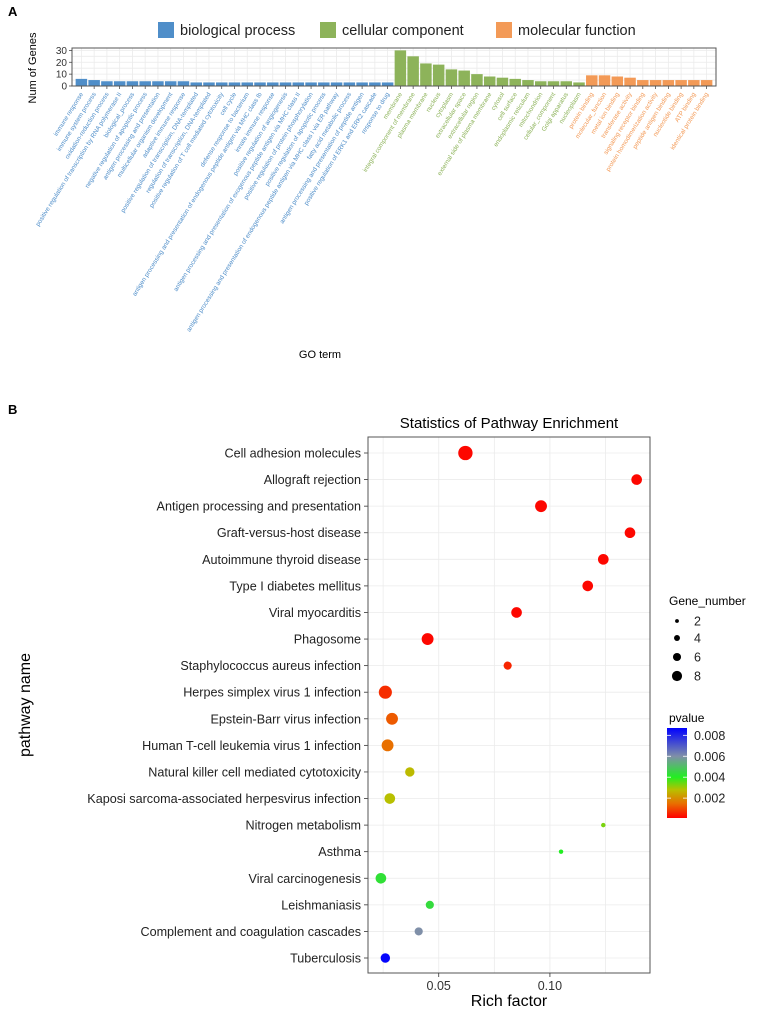 The height and width of the screenshot is (1012, 767). I want to click on pathway-chart-title: Statistics of Pathway Enrichment, so click(509, 423).